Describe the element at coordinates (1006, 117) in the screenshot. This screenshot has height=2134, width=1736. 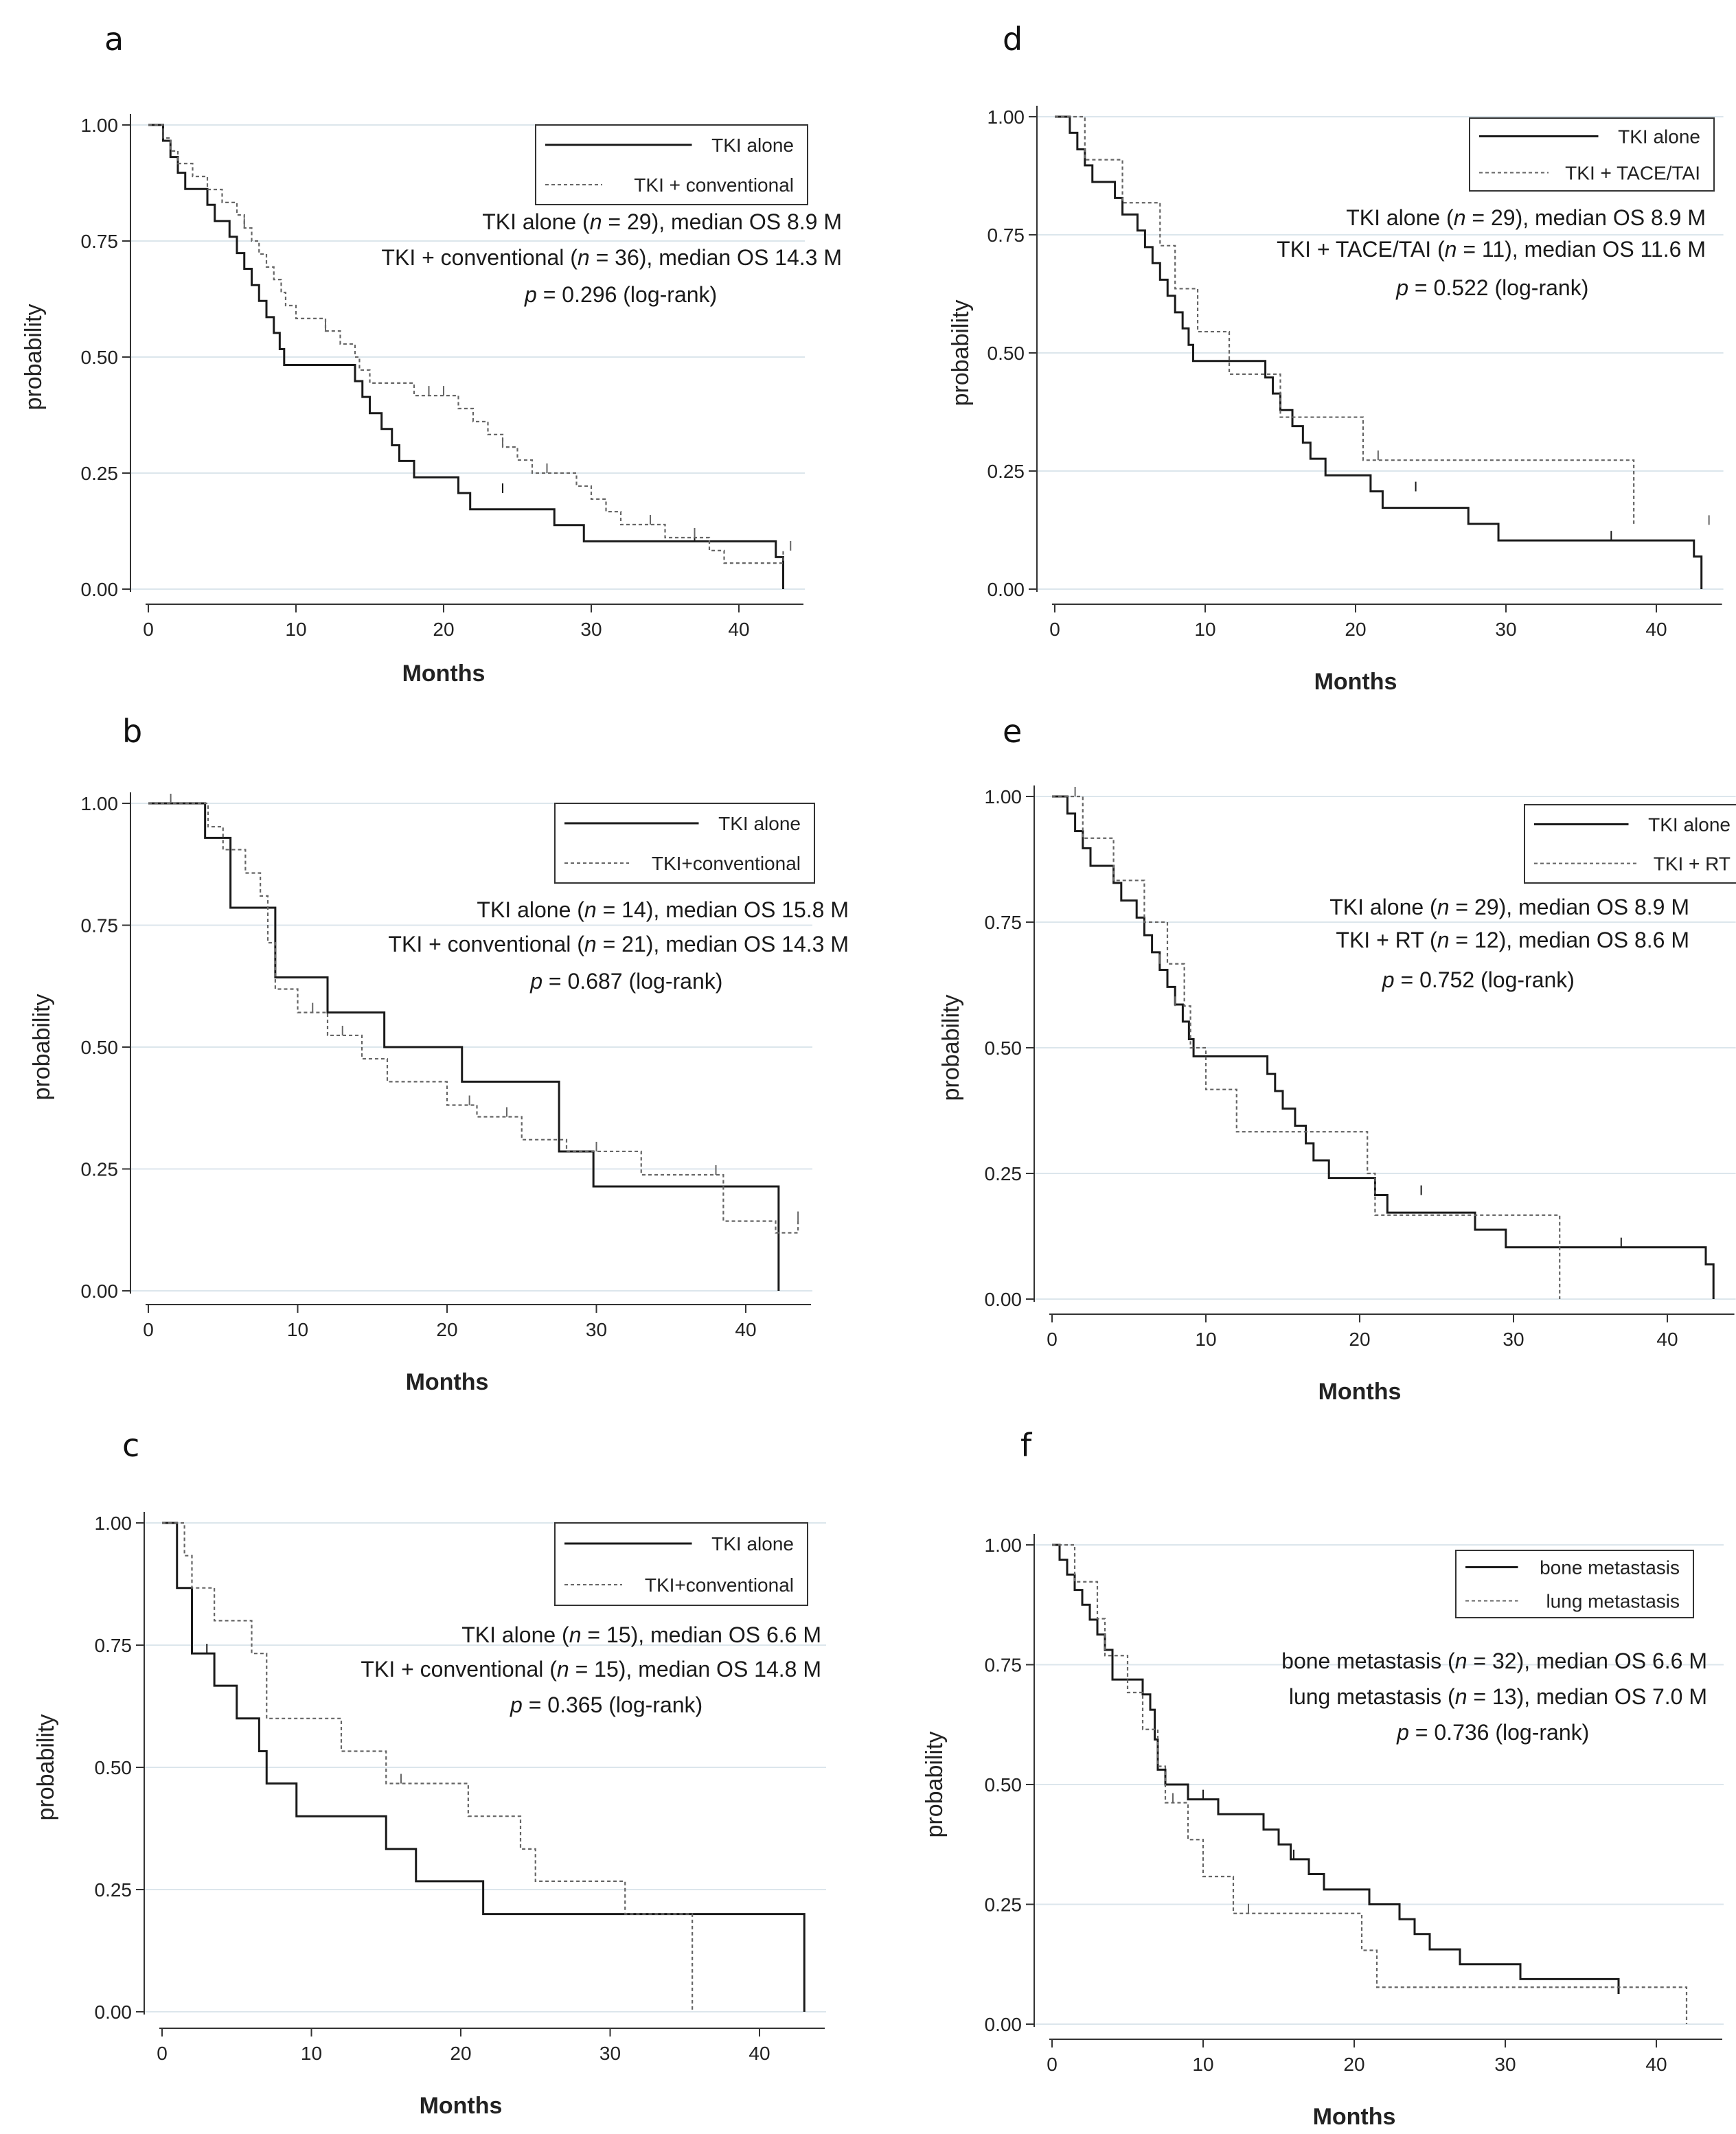
I see `y-tick-label-d-4: 1.00` at that location.